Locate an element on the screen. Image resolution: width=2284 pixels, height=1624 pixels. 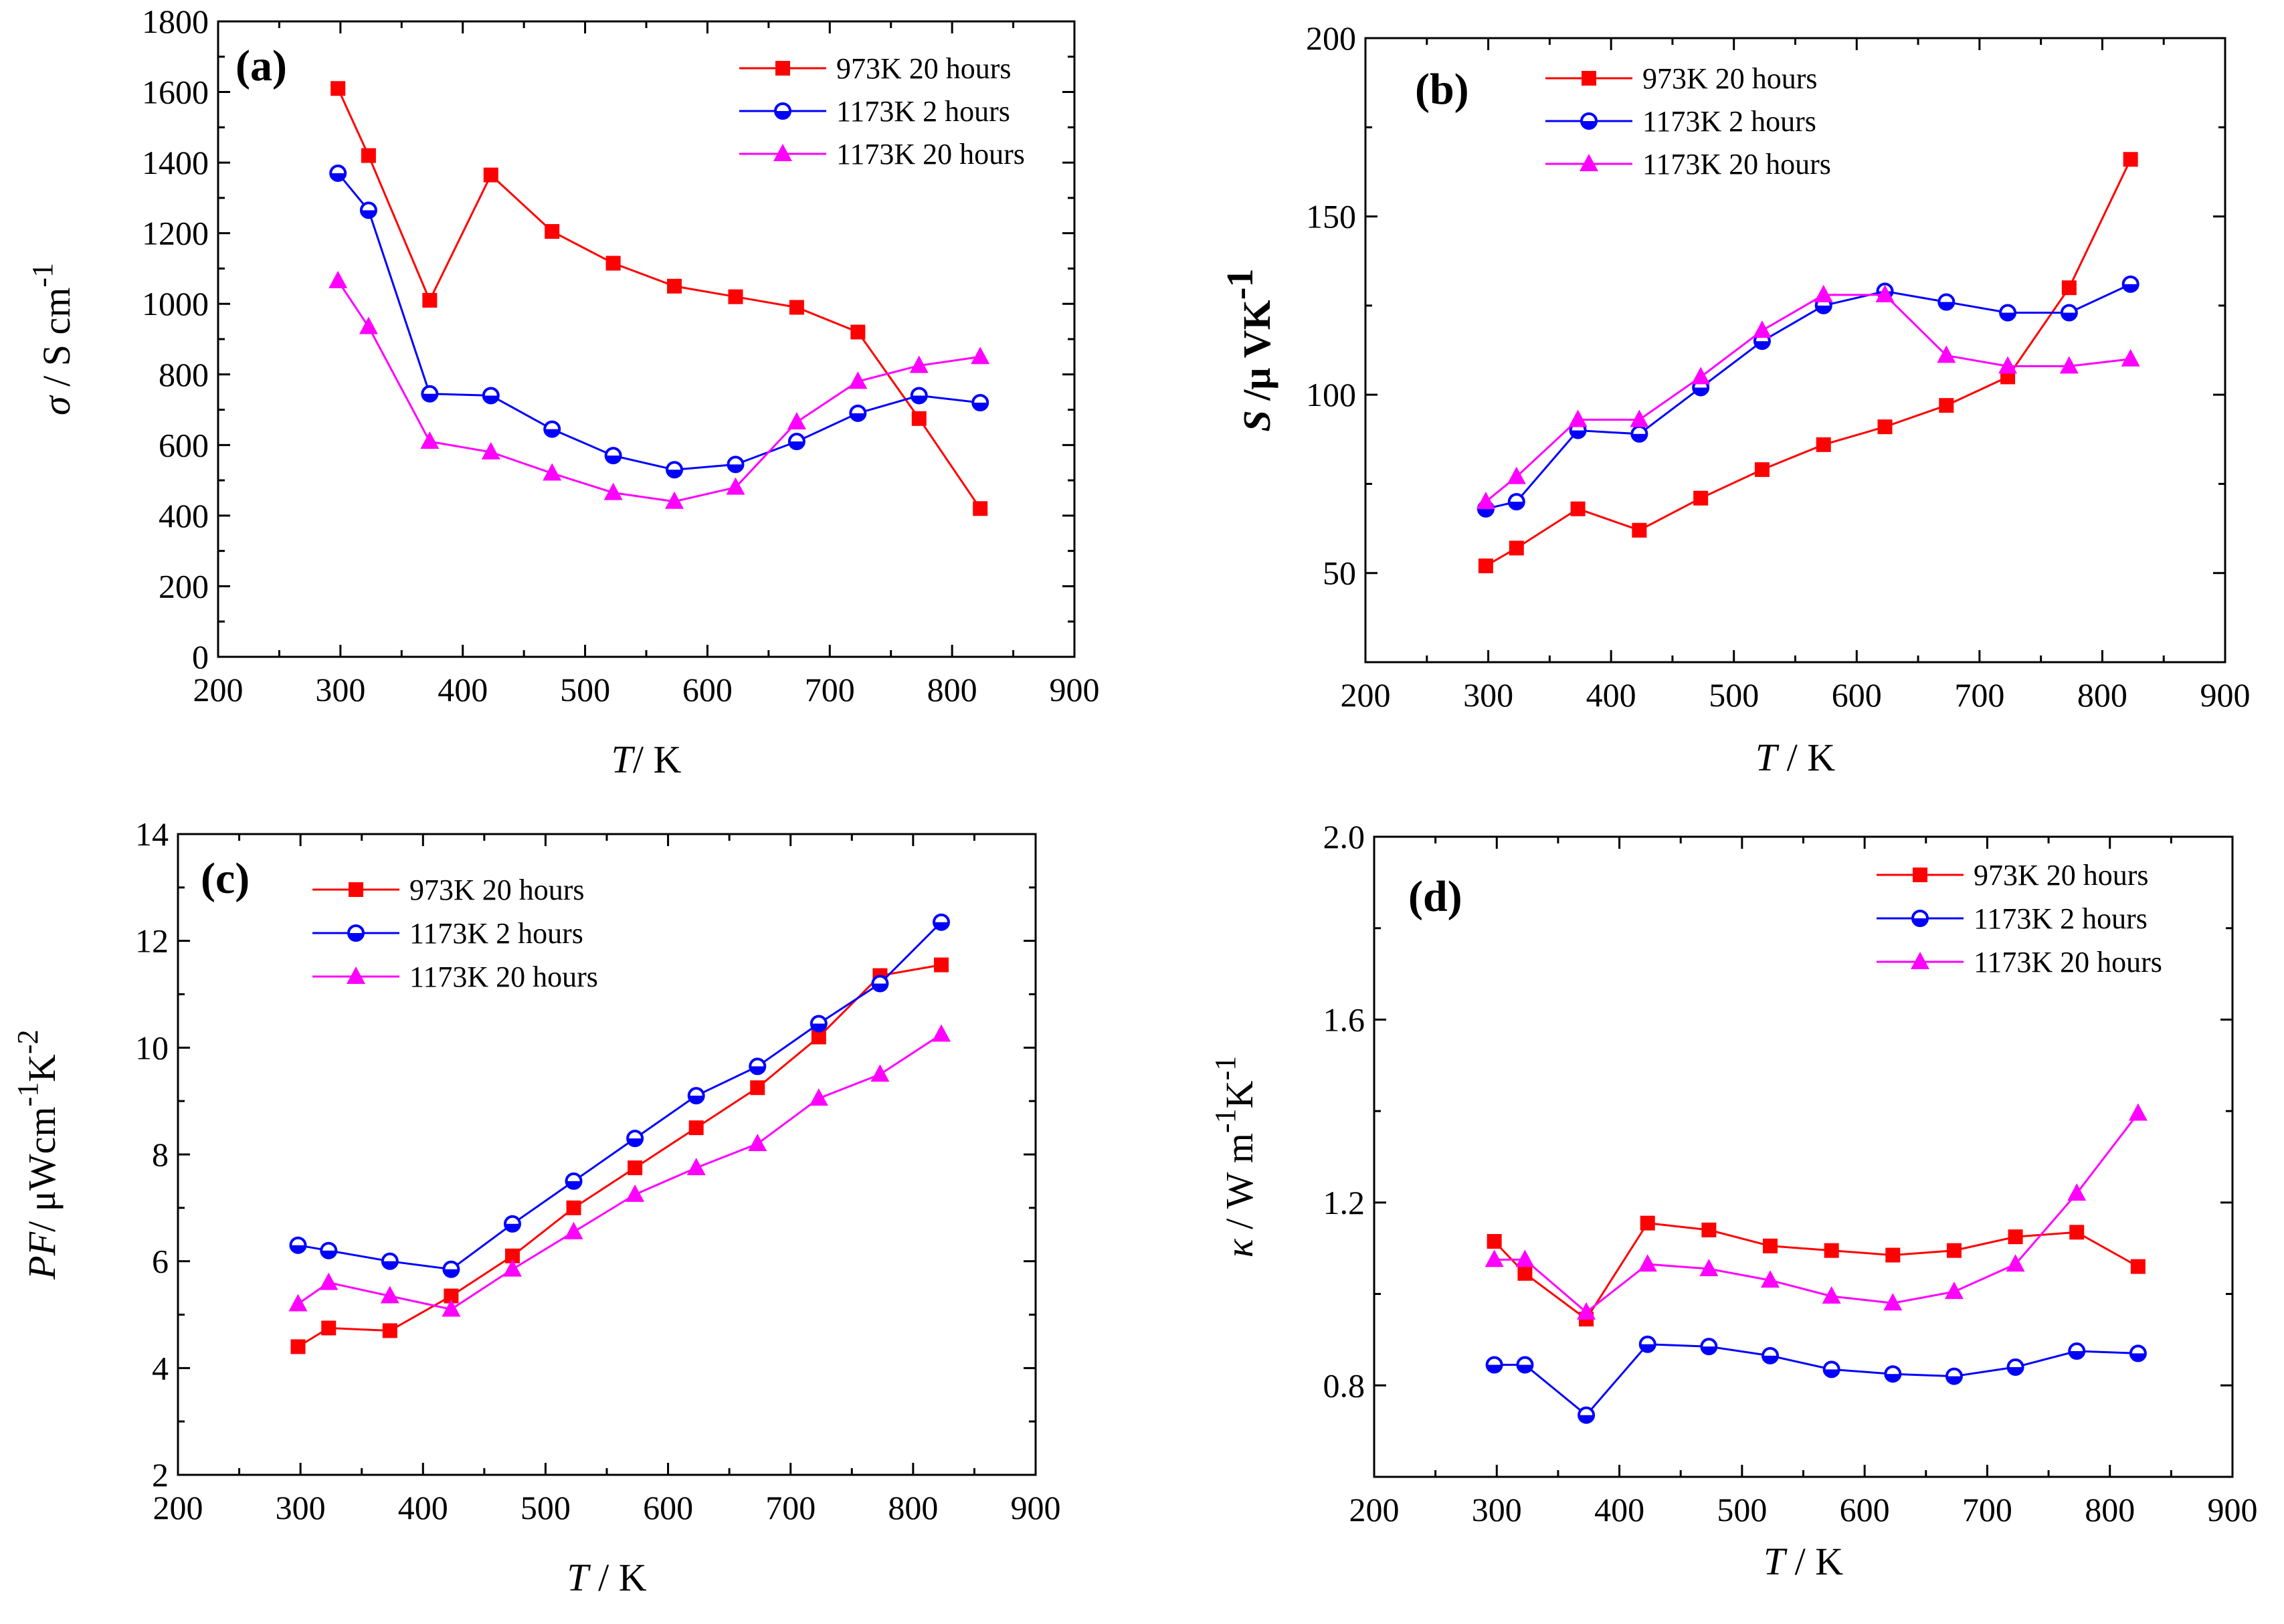
y-axis-title: σ / S cm-1 is located at coordinates (52, 339).